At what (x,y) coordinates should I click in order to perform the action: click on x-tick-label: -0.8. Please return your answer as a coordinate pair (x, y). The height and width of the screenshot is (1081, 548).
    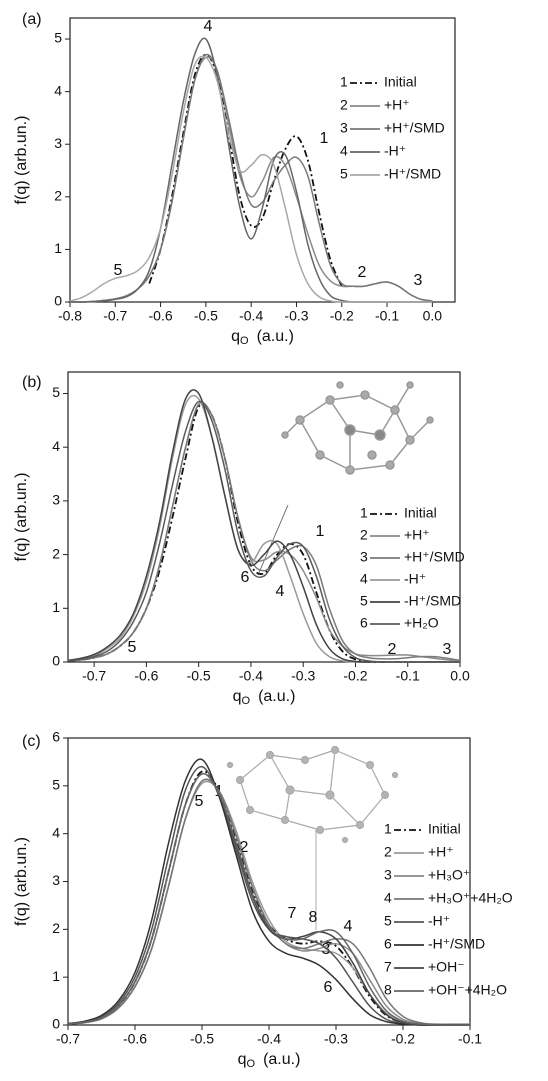
    Looking at the image, I should click on (70, 316).